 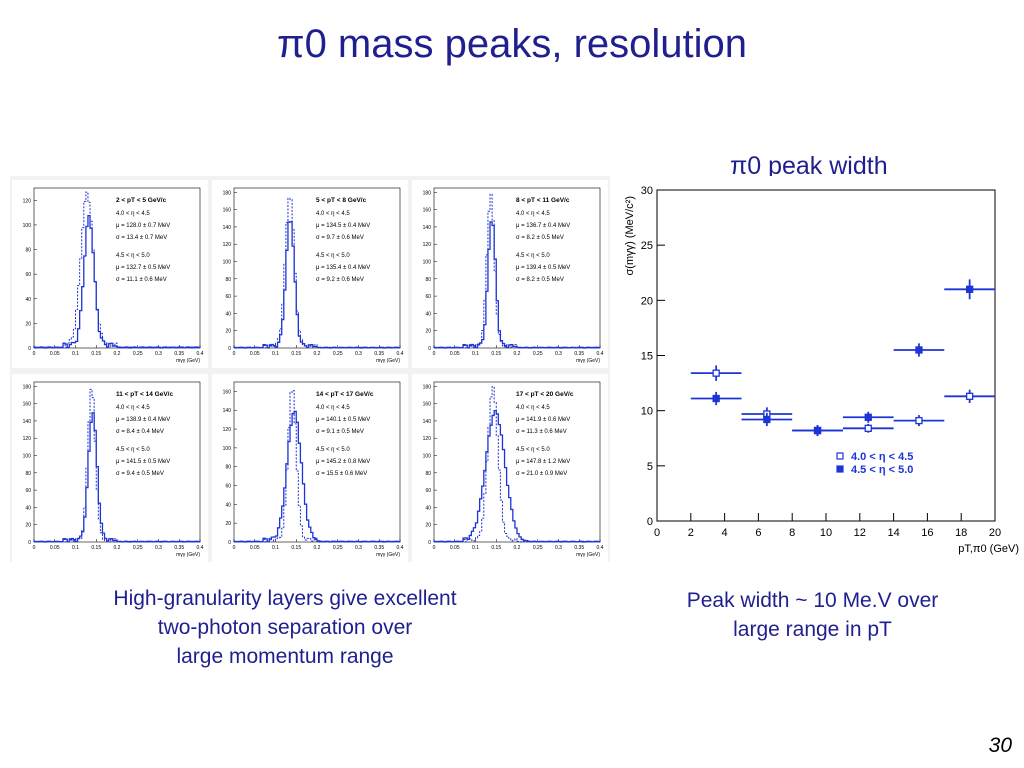 What do you see at coordinates (144, 394) in the screenshot?
I see `panel-pt-label: 11 < pT < 14 GeV/c` at bounding box center [144, 394].